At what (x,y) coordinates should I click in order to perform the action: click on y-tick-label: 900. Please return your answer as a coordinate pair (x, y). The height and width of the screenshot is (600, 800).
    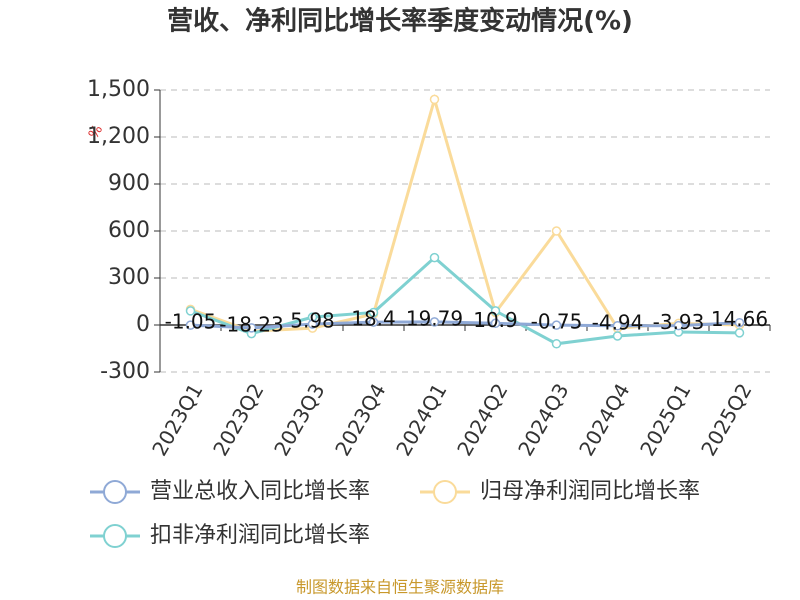
    Looking at the image, I should click on (129, 183).